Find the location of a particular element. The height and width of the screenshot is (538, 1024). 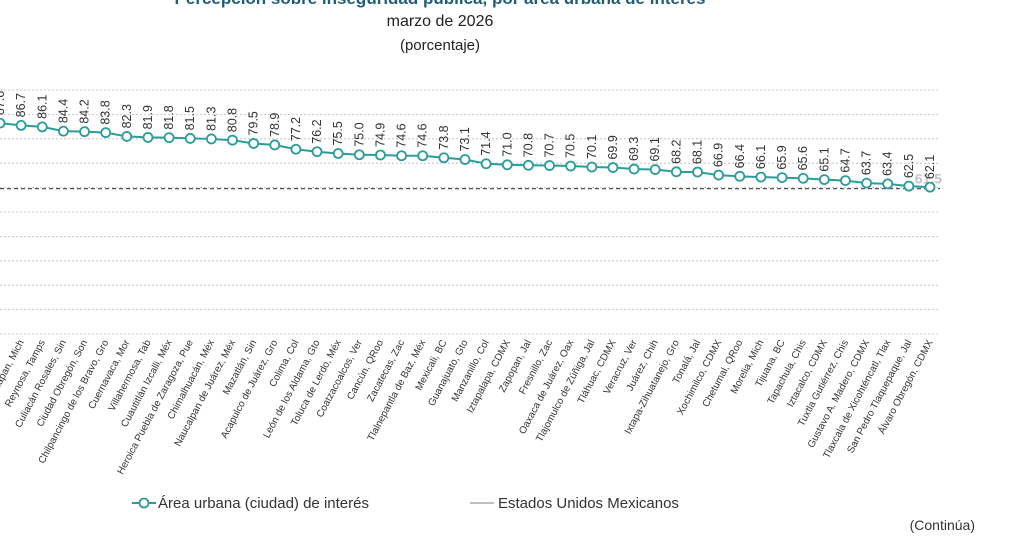

data-label: 68.2 is located at coordinates (676, 151).